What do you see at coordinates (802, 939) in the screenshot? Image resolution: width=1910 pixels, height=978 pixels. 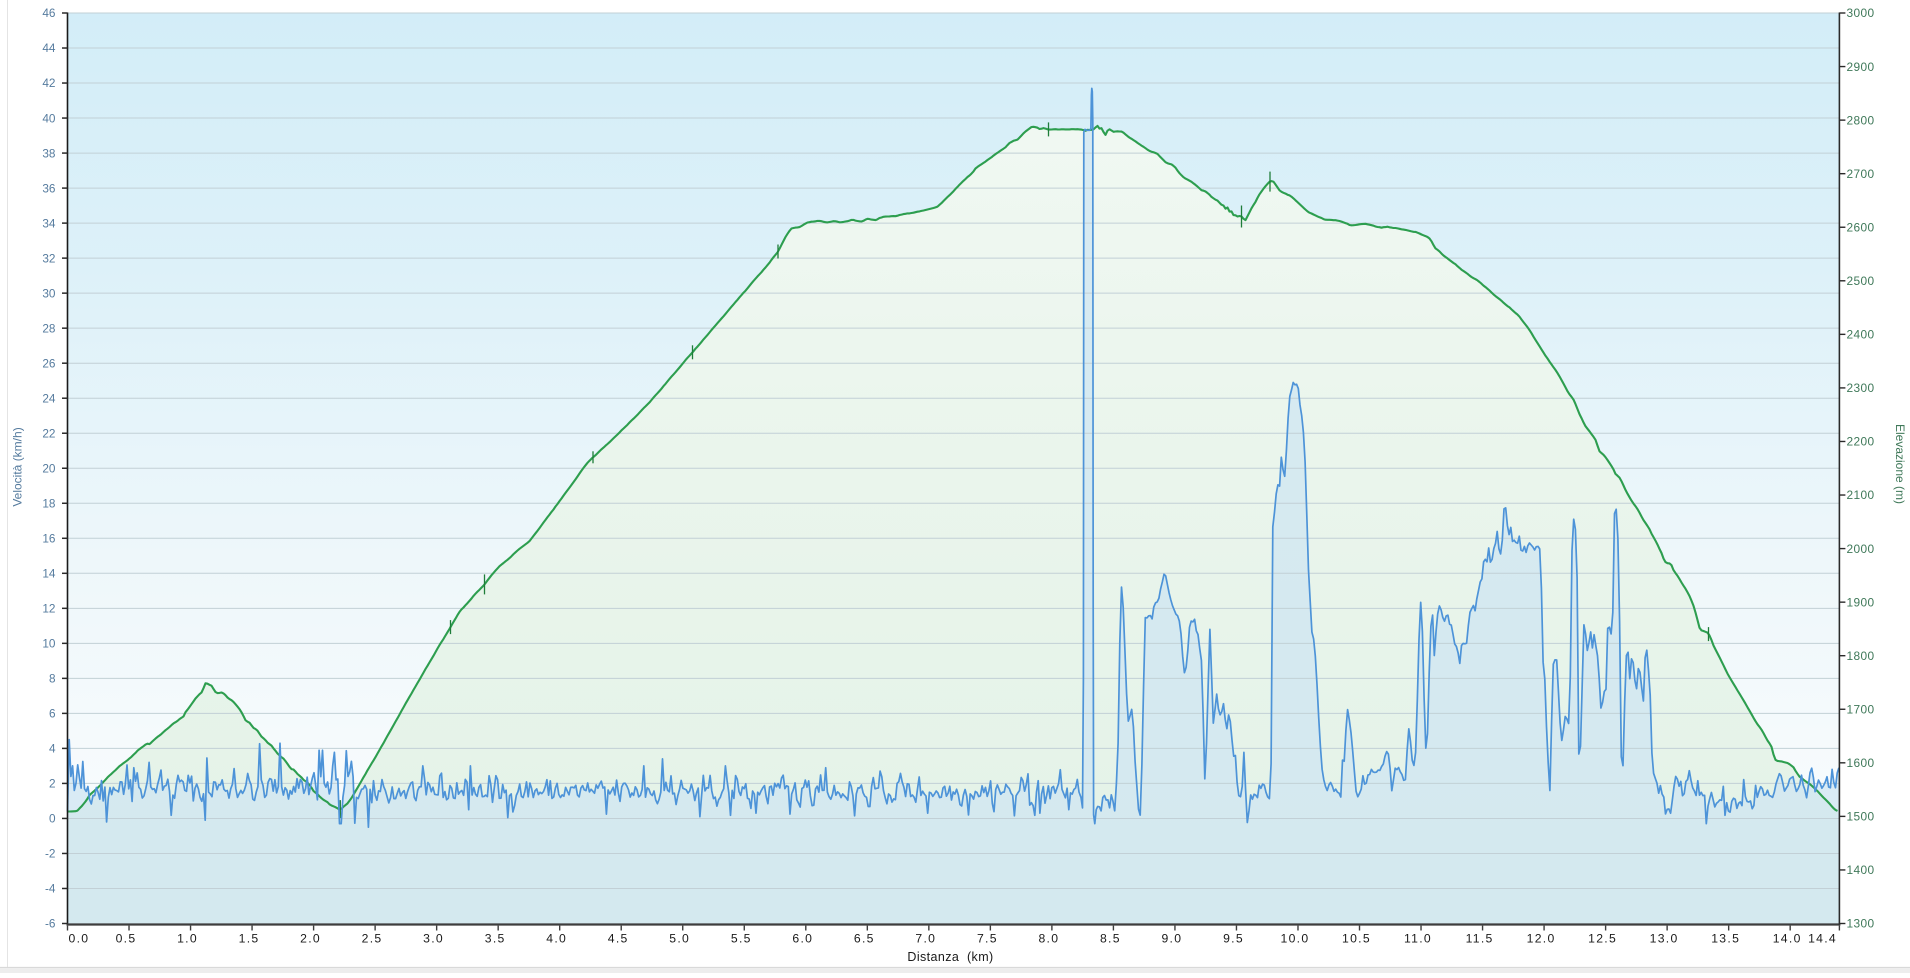 I see `svg-text: 6.0` at bounding box center [802, 939].